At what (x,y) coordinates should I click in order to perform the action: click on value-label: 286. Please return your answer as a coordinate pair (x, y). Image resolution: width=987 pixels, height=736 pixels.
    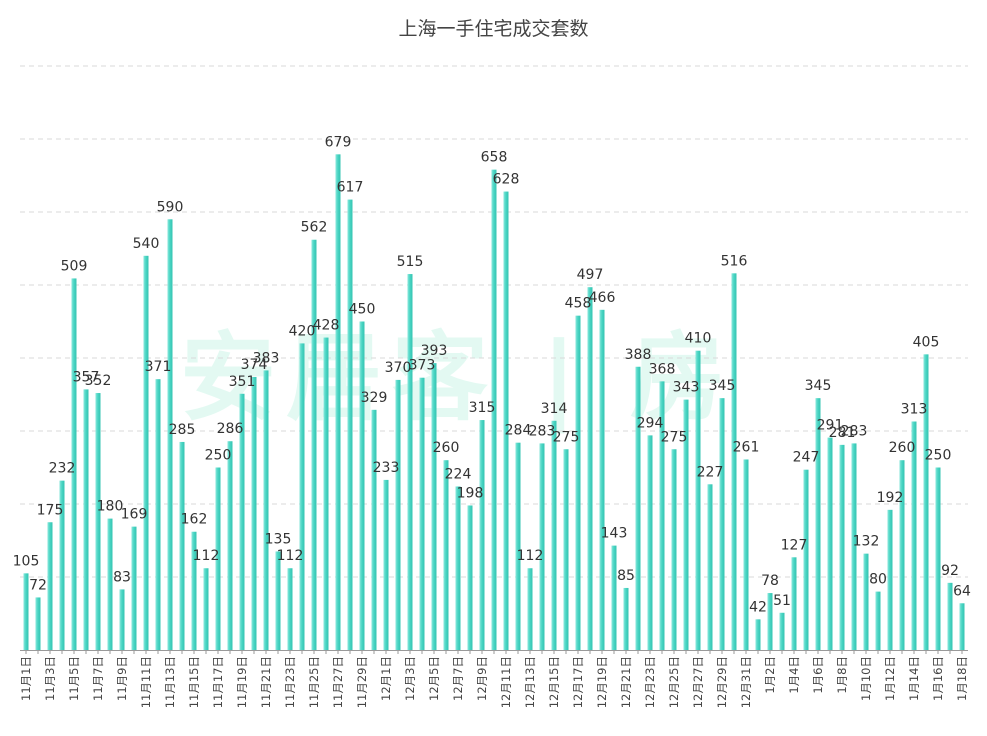
    Looking at the image, I should click on (230, 429).